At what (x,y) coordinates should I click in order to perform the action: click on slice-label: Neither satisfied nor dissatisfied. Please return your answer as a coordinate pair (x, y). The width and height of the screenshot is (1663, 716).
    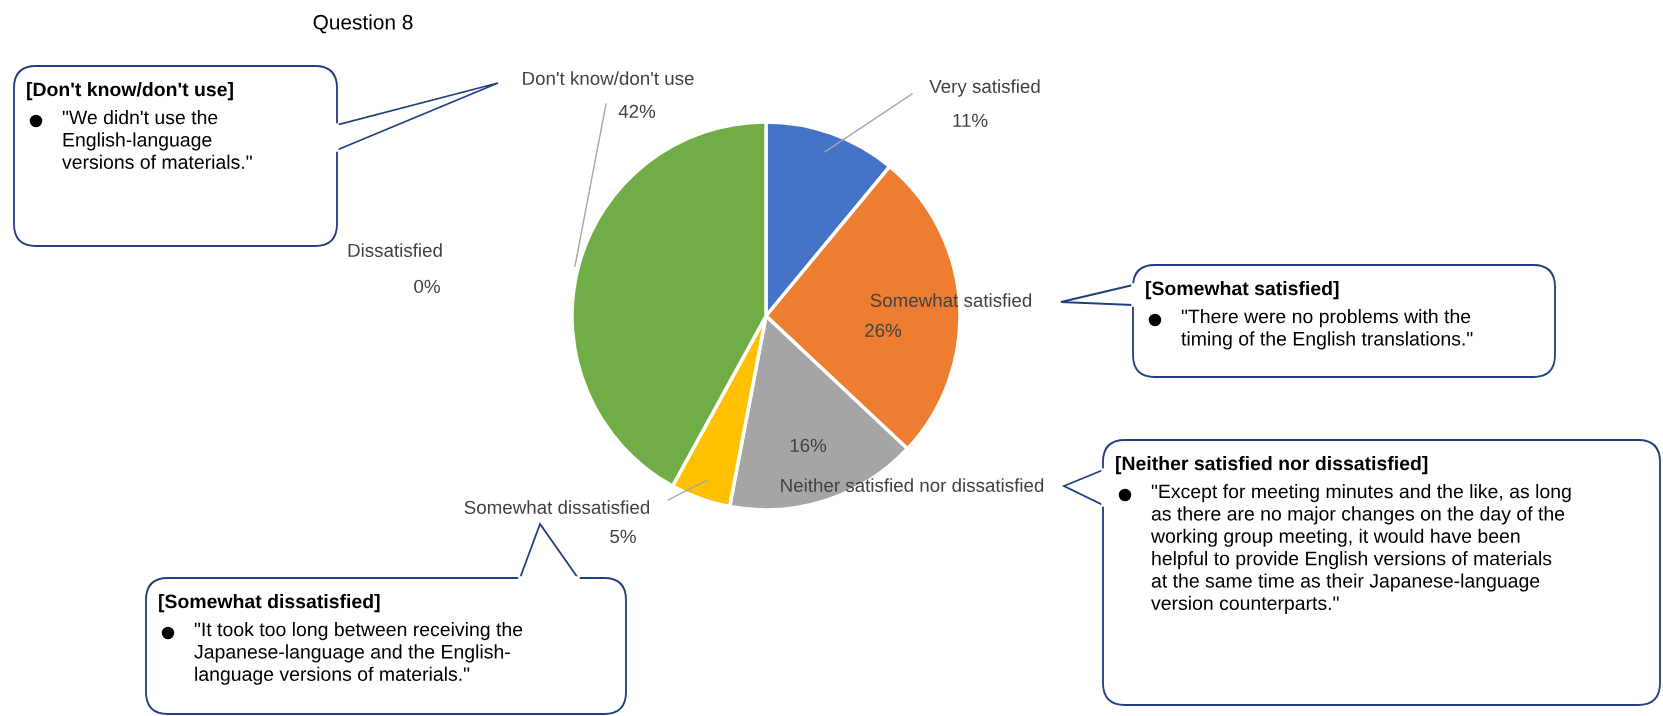
    Looking at the image, I should click on (912, 485).